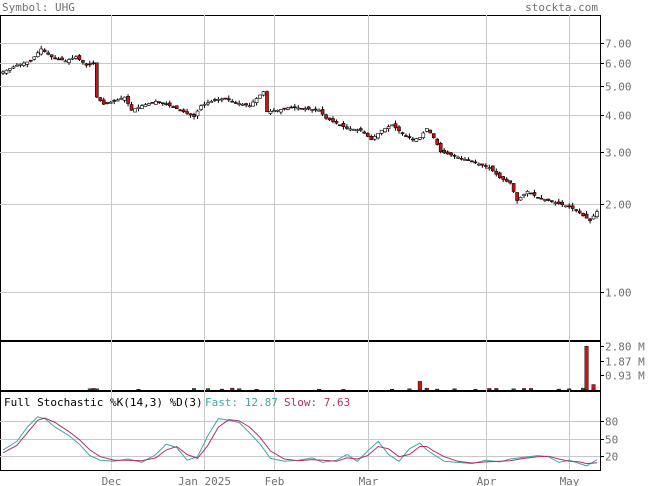  What do you see at coordinates (570, 480) in the screenshot?
I see `x-tick-label: May` at bounding box center [570, 480].